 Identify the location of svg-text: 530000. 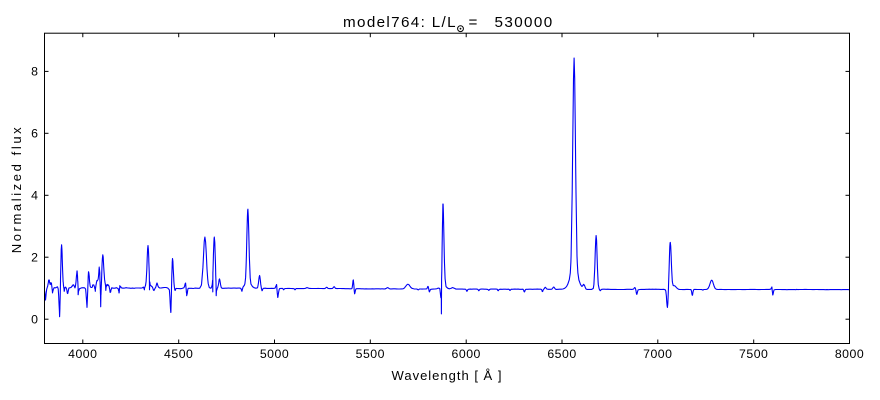
(524, 22).